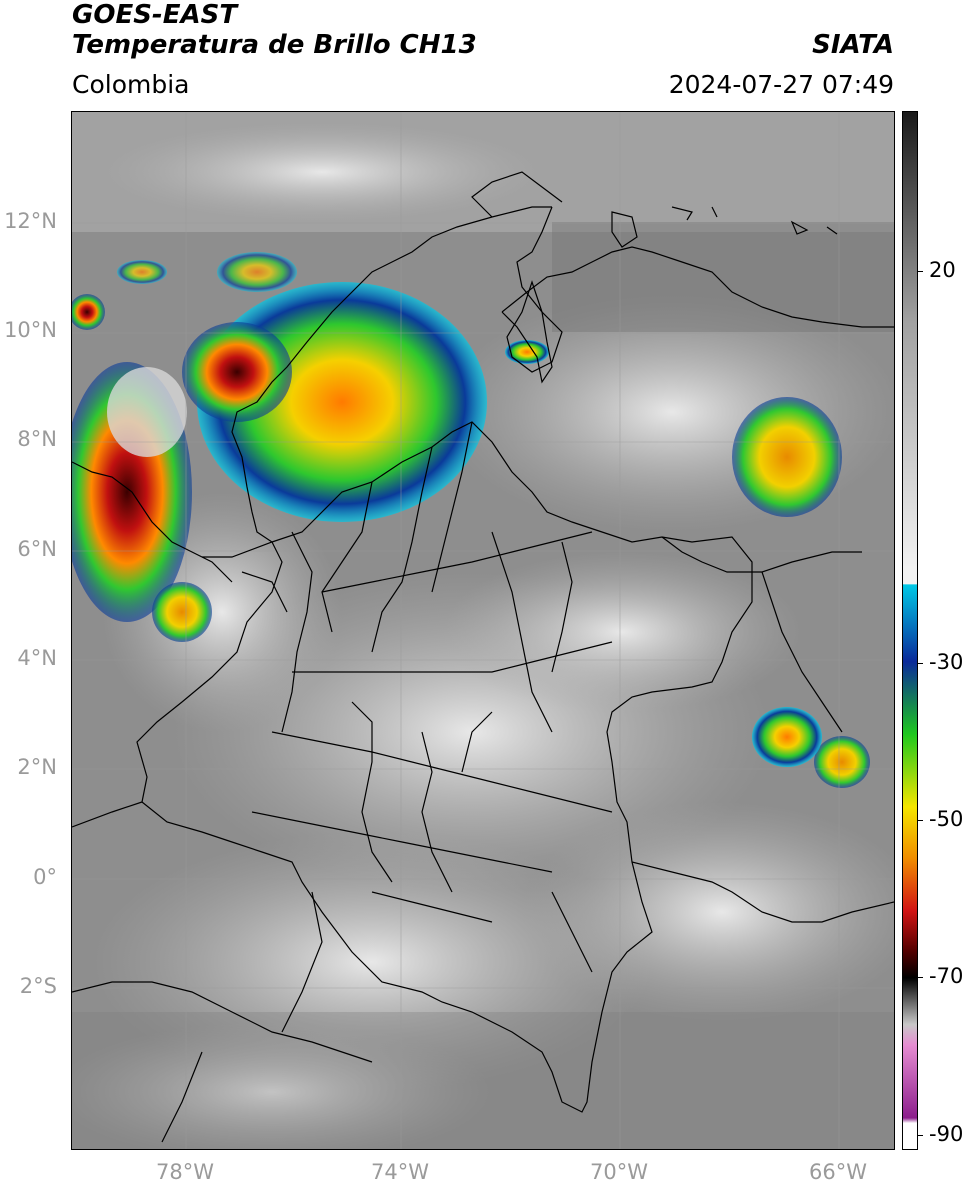 Image resolution: width=966 pixels, height=1190 pixels. I want to click on lat-label-6n: 6°N, so click(37, 549).